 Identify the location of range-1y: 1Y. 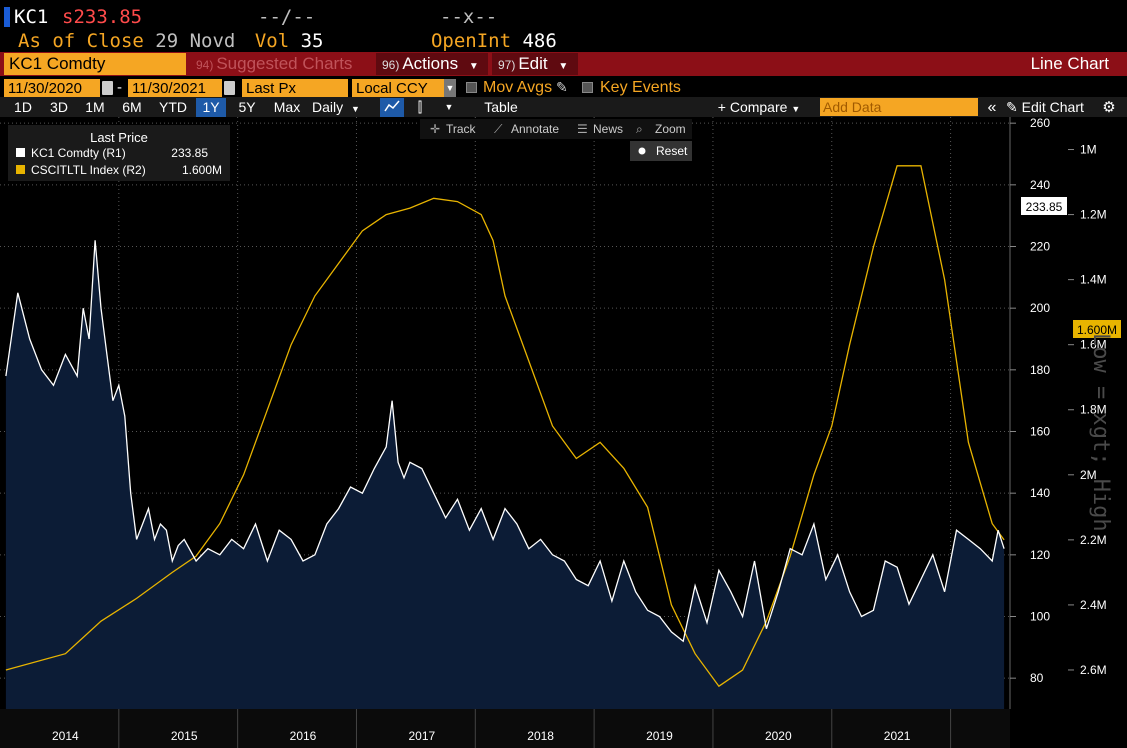
(211, 107).